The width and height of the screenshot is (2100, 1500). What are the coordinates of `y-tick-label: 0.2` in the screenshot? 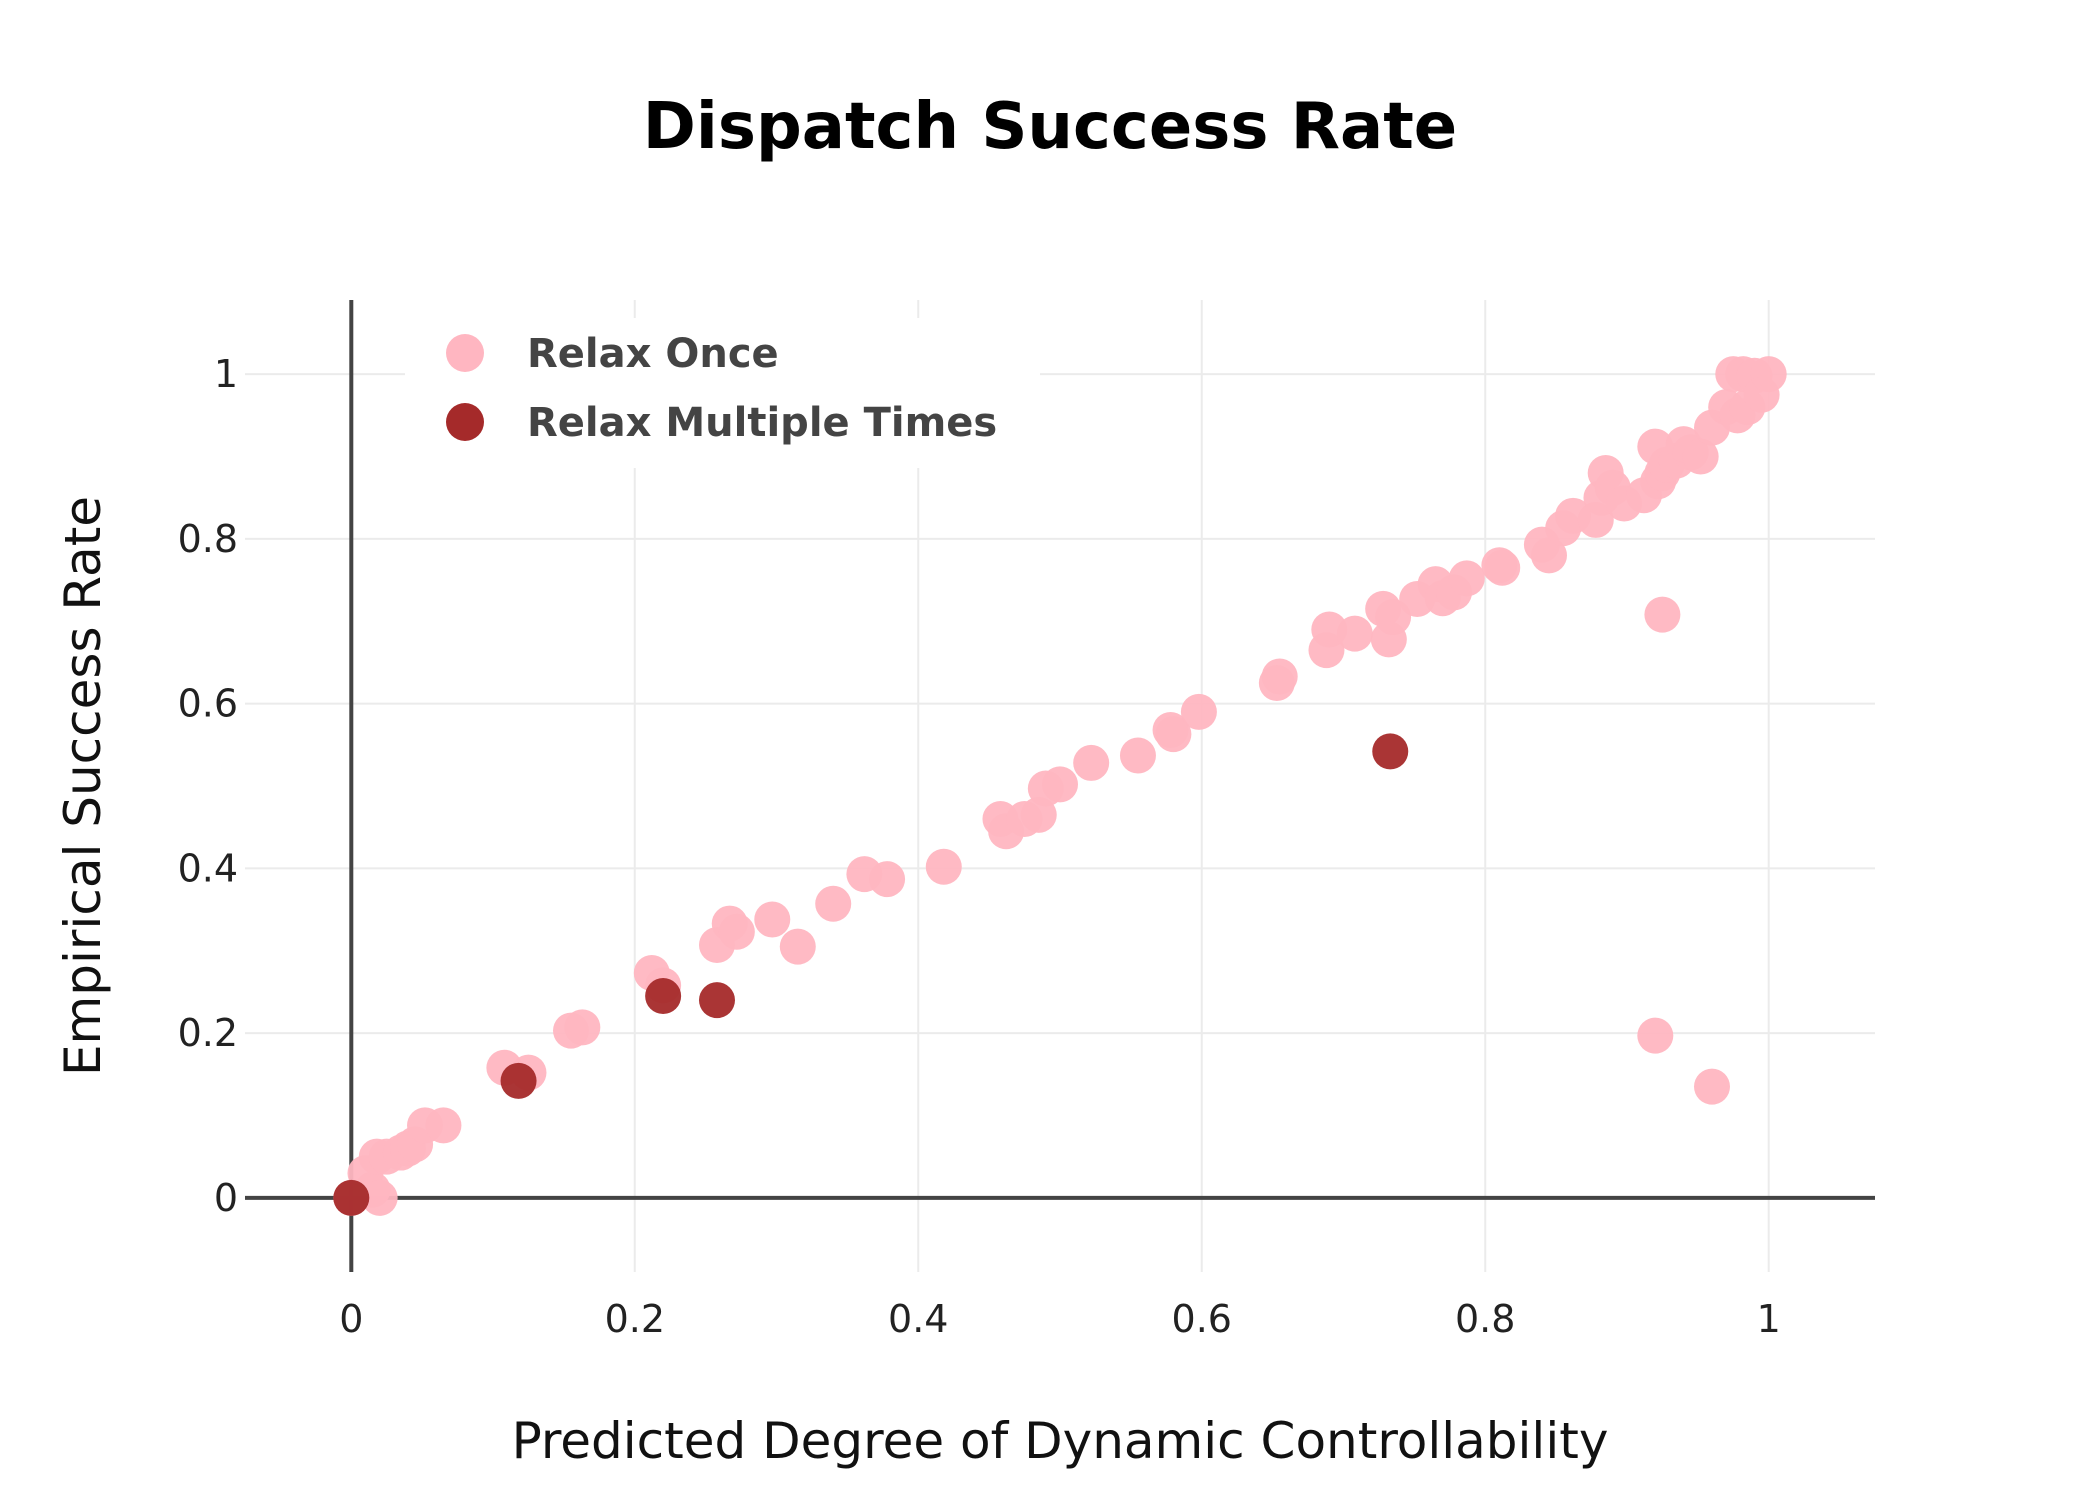 It's located at (208, 1033).